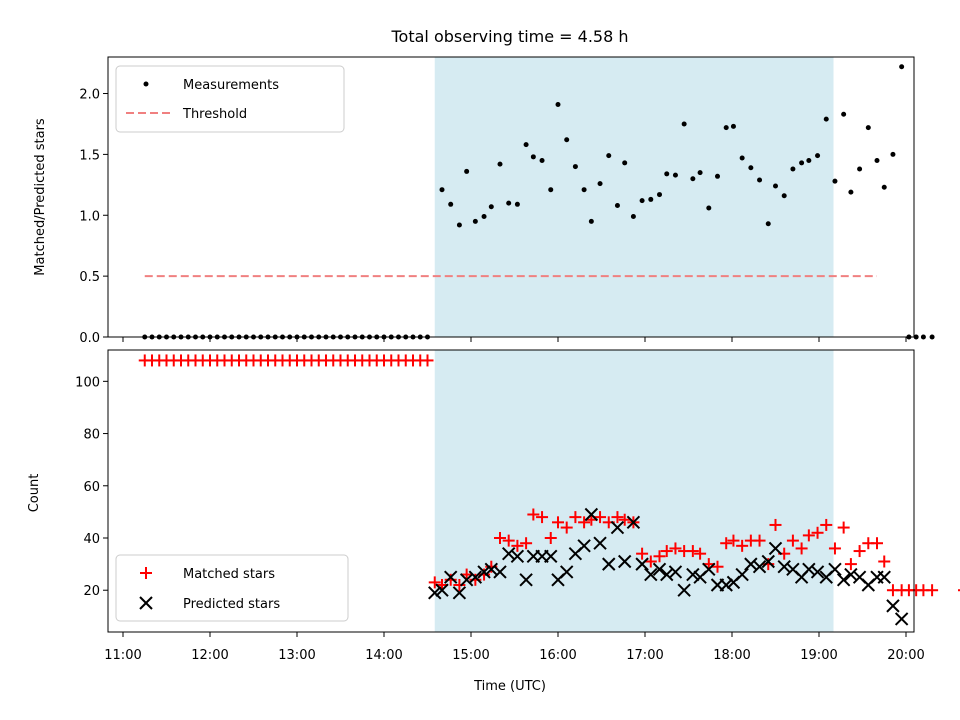  Describe the element at coordinates (514, 339) in the screenshot. I see `top-x-axis` at that location.